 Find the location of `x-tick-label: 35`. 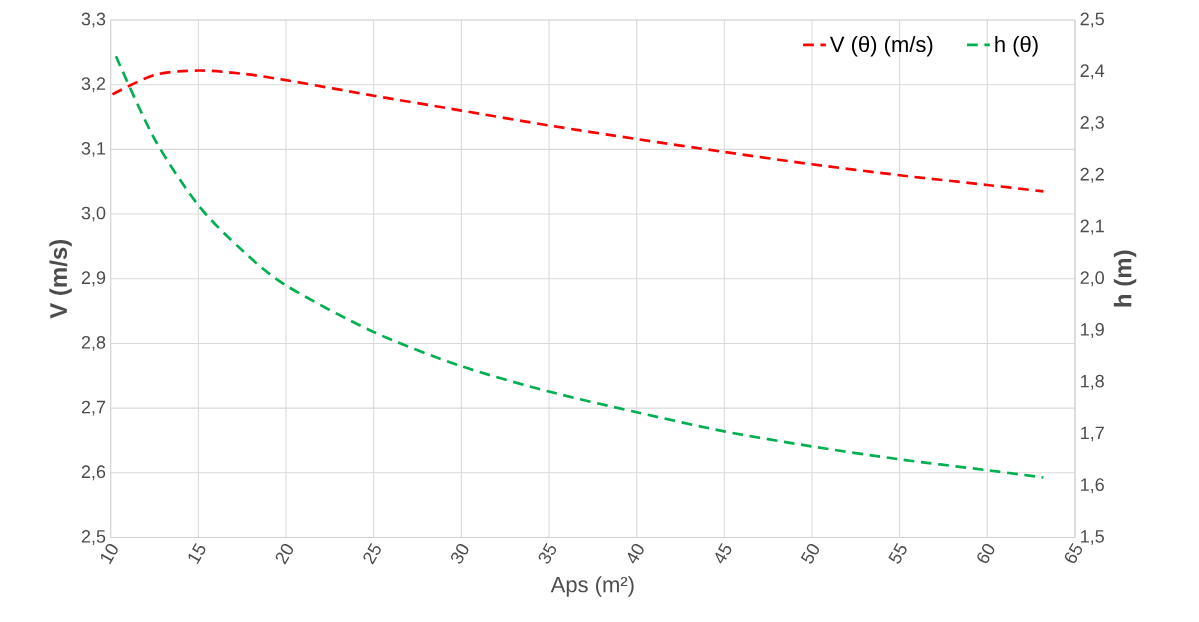

x-tick-label: 35 is located at coordinates (547, 553).